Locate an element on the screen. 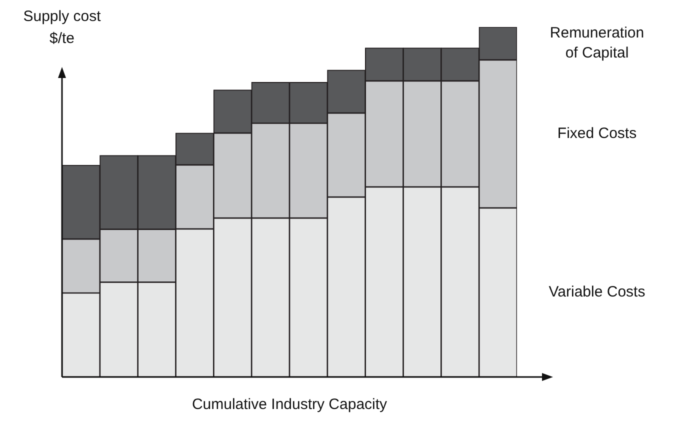 The height and width of the screenshot is (436, 678). x-axis-title: Cumulative Industry Capacity is located at coordinates (289, 404).